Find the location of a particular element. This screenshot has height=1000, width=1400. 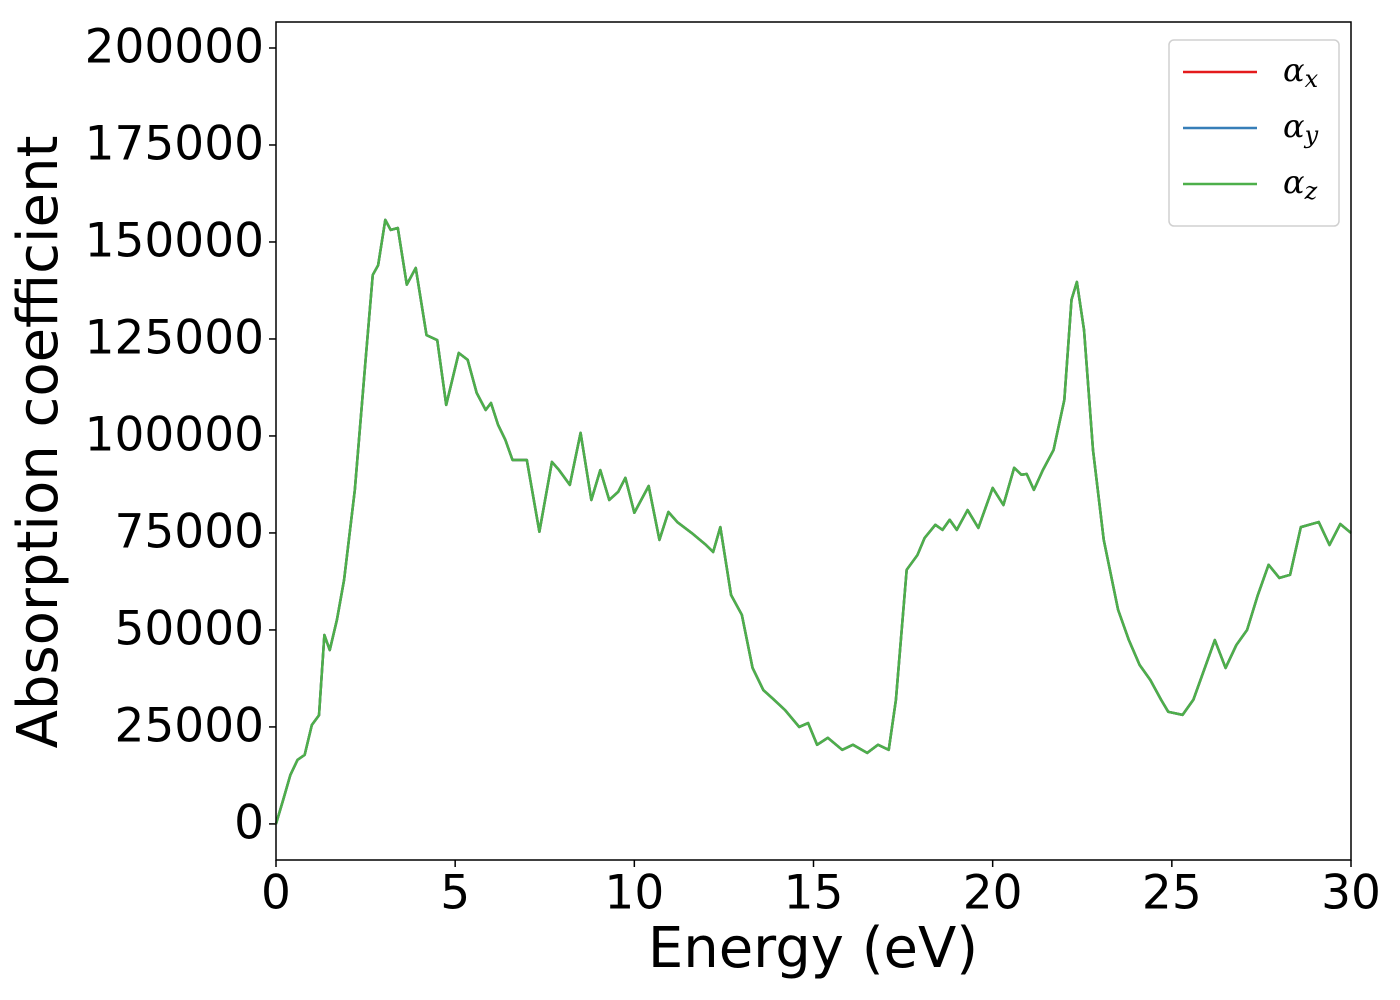

x-tick-label: 0 is located at coordinates (276, 893).